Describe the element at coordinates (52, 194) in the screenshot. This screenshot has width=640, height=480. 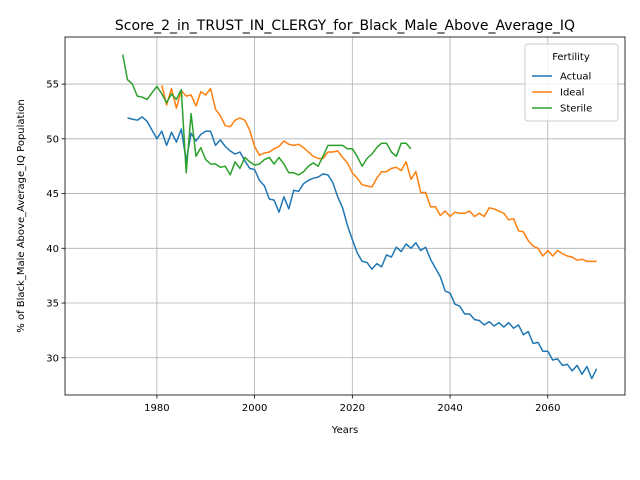
I see `y-tick-label: 45` at that location.